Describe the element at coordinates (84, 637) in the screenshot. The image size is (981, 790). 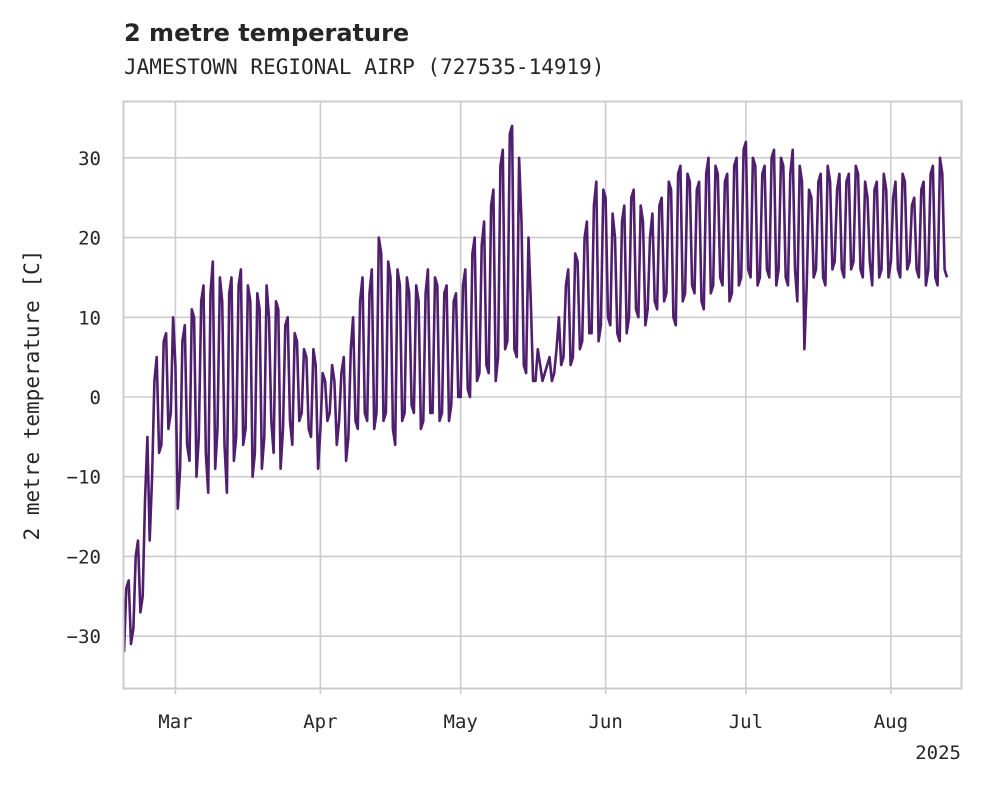
I see `y-tick-label: −30` at that location.